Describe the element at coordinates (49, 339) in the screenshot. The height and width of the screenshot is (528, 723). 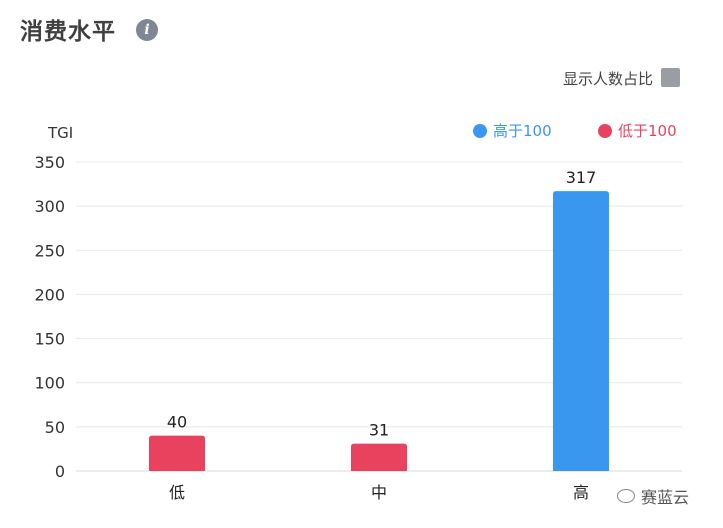
I see `y-tick-label: 150` at that location.